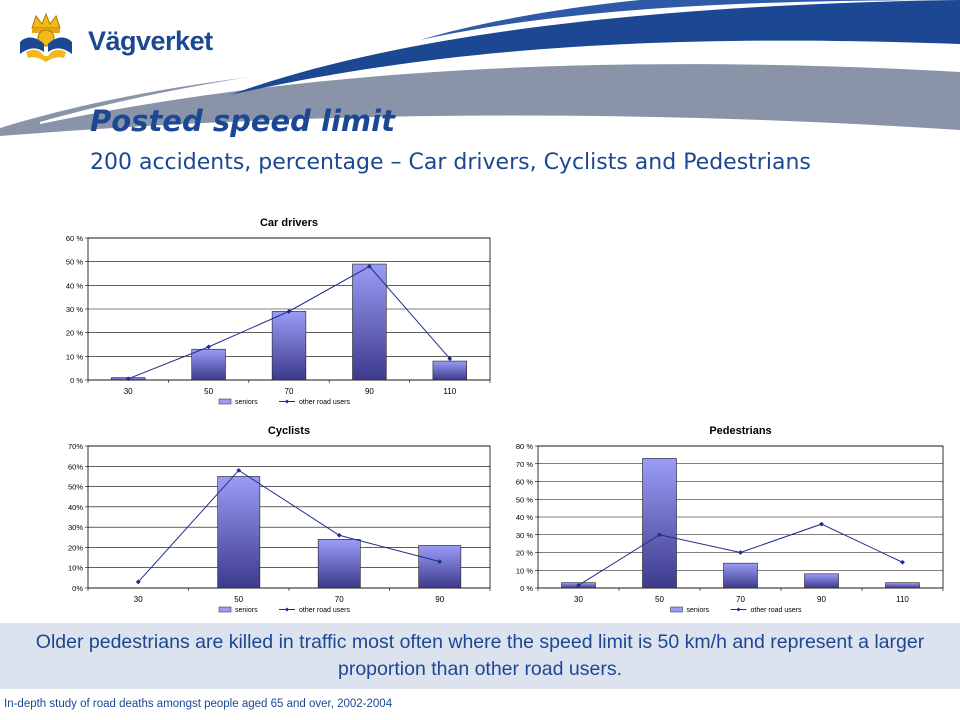 This screenshot has height=720, width=960. I want to click on logo-text: Vägverket, so click(150, 41).